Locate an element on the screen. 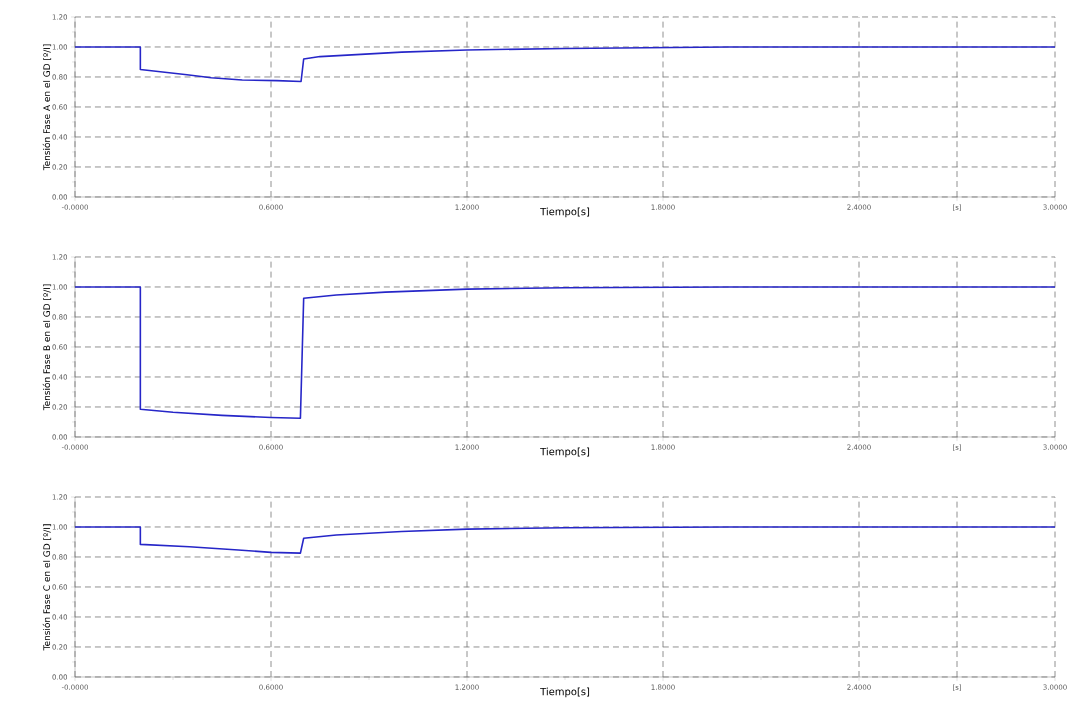 The image size is (1073, 713). y-axis-title: Tensión Fase A en el GD [º/I] is located at coordinates (47, 107).